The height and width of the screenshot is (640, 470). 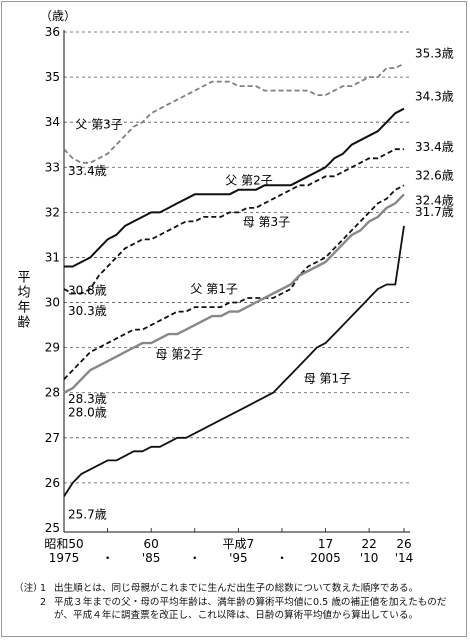 I want to click on start-value-label: 28.3歳, so click(x=87, y=399).